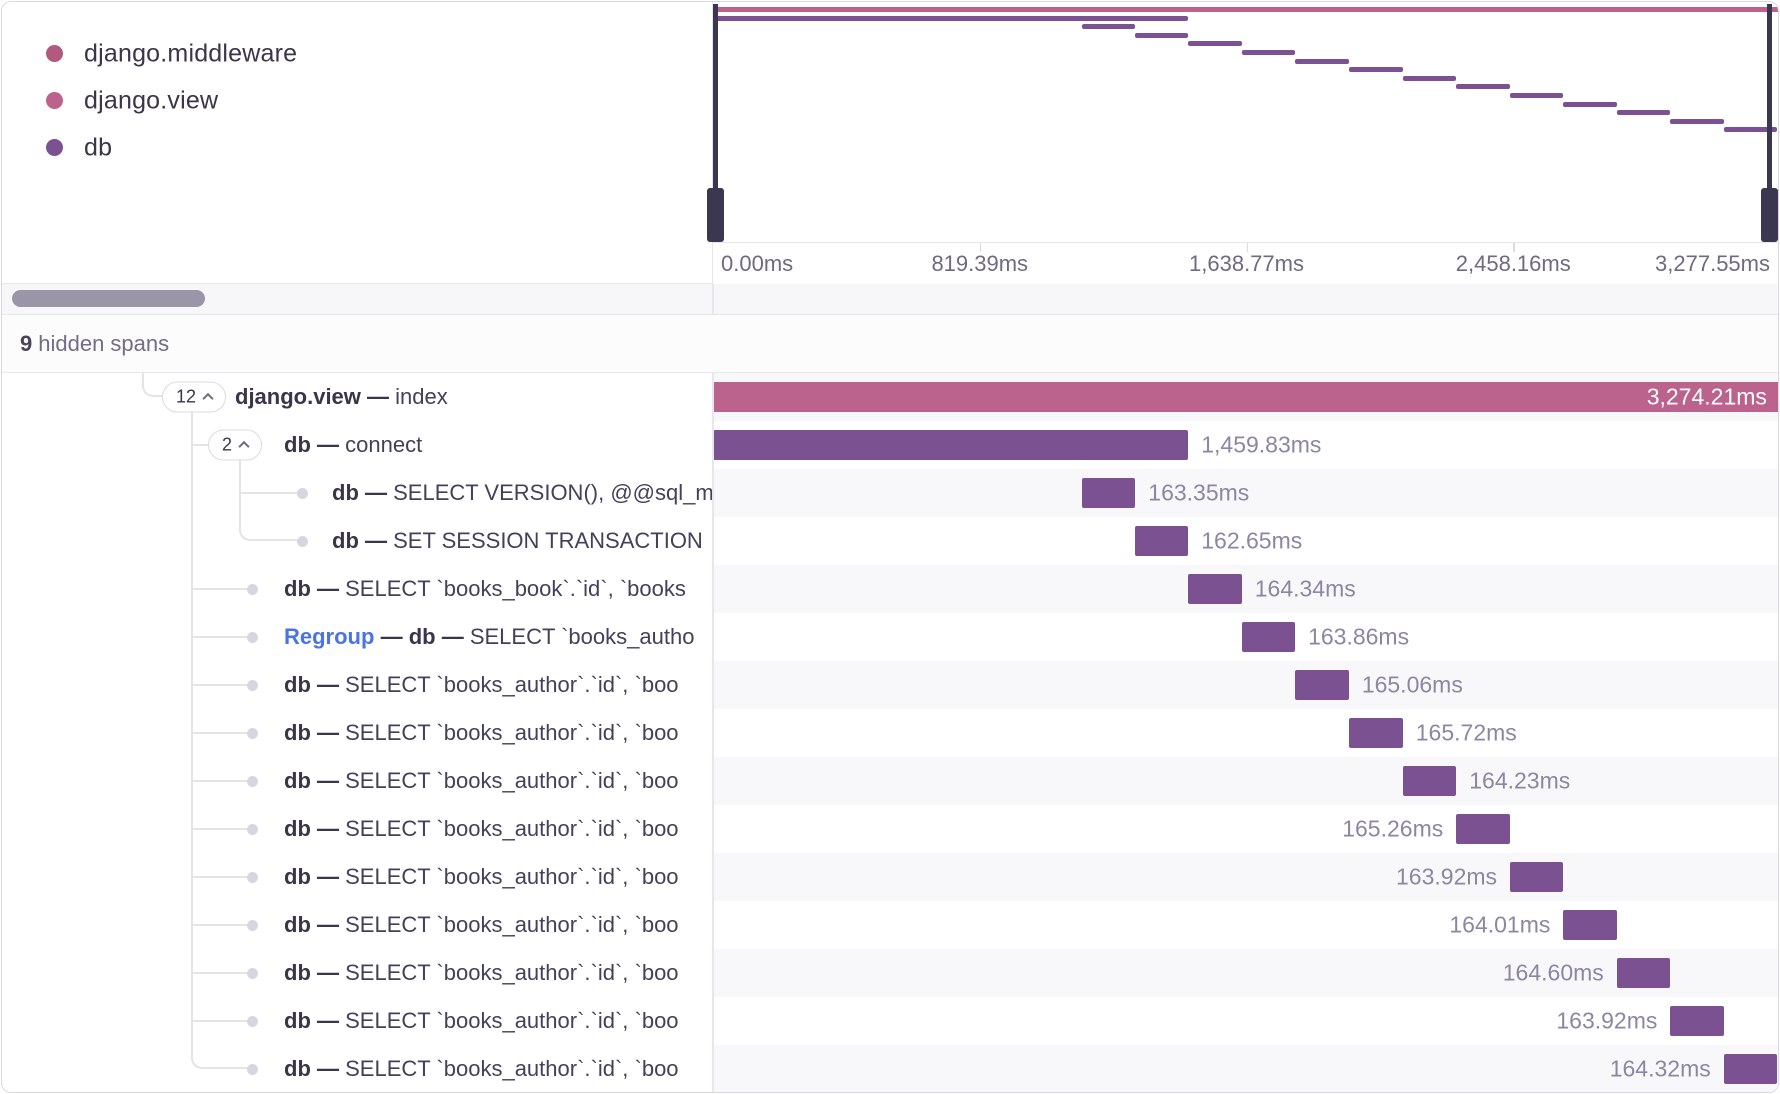  Describe the element at coordinates (481, 685) in the screenshot. I see `span-label: db — SELECT `books_author`.`id`, `boo` at that location.